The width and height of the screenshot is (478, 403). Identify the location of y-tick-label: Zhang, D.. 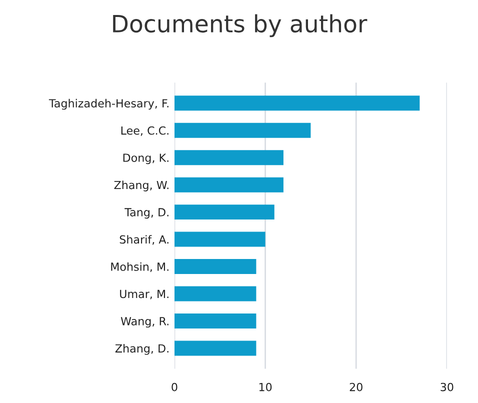
(141, 349).